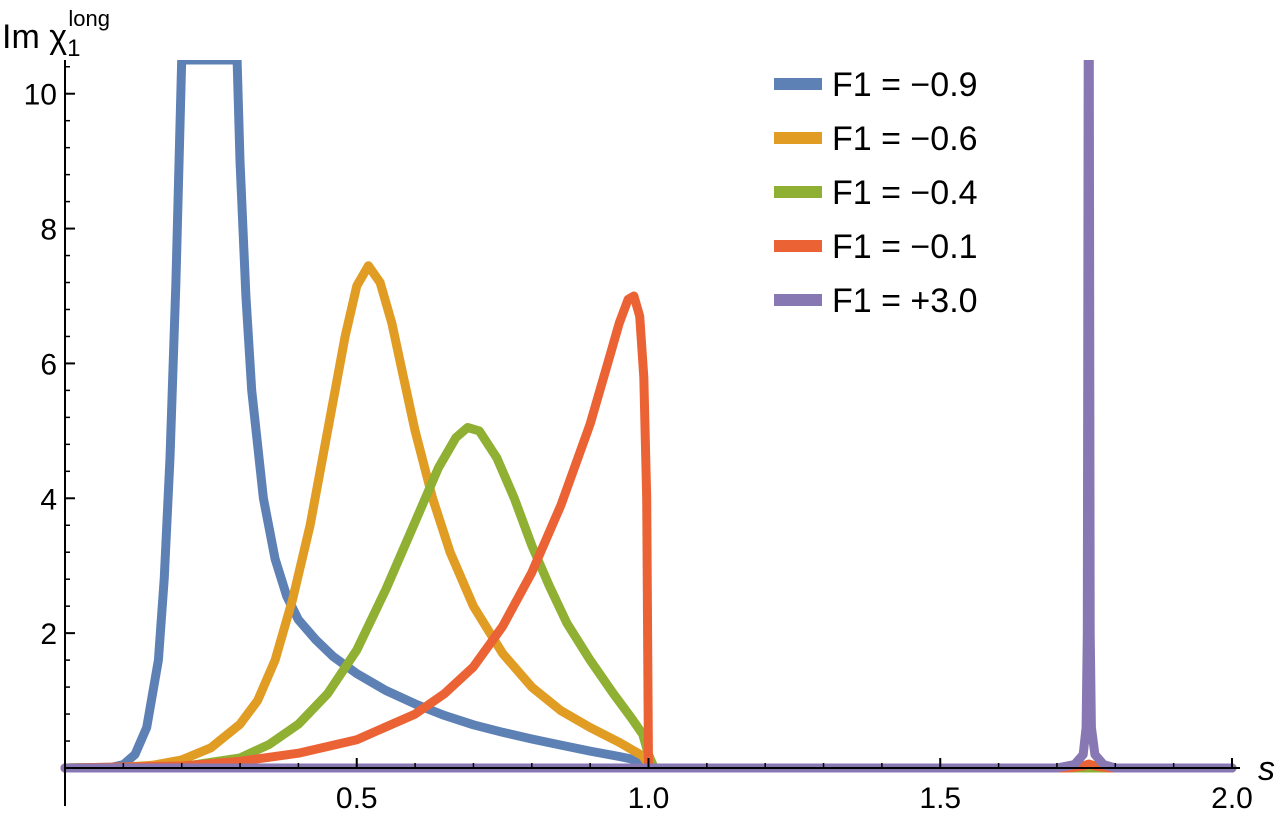 The image size is (1280, 818). I want to click on x-ticks: 0.5 1.0 1.5 2.0, so click(687, 786).